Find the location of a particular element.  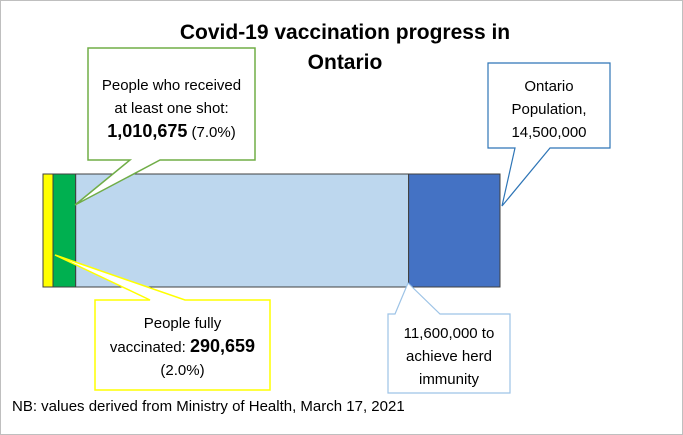

bar-segment-beyond-herd-immunity is located at coordinates (454, 230).